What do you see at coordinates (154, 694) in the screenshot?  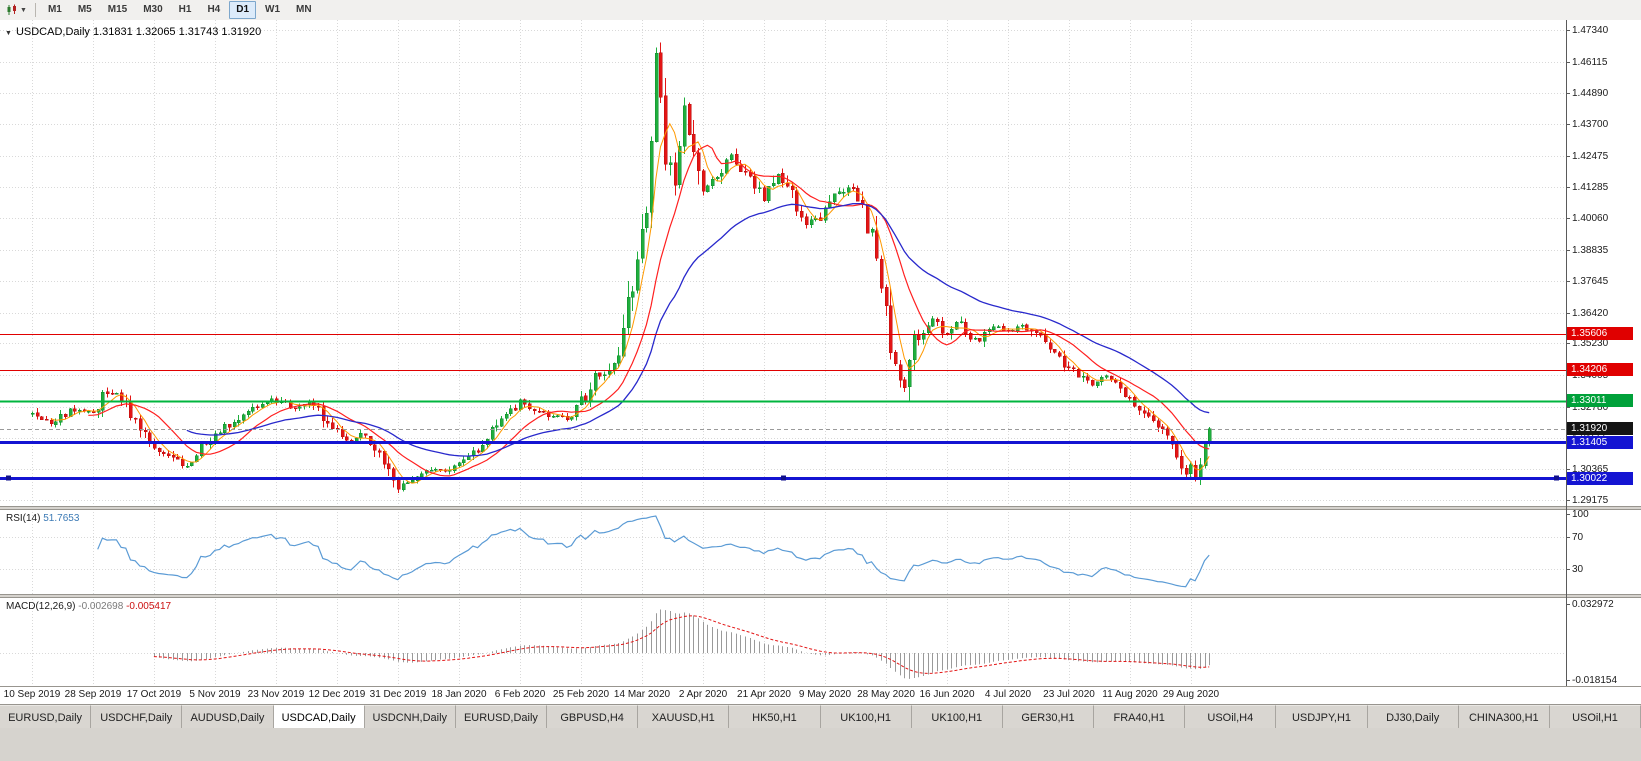 I see `date-axis-label: 17 Oct 2019` at bounding box center [154, 694].